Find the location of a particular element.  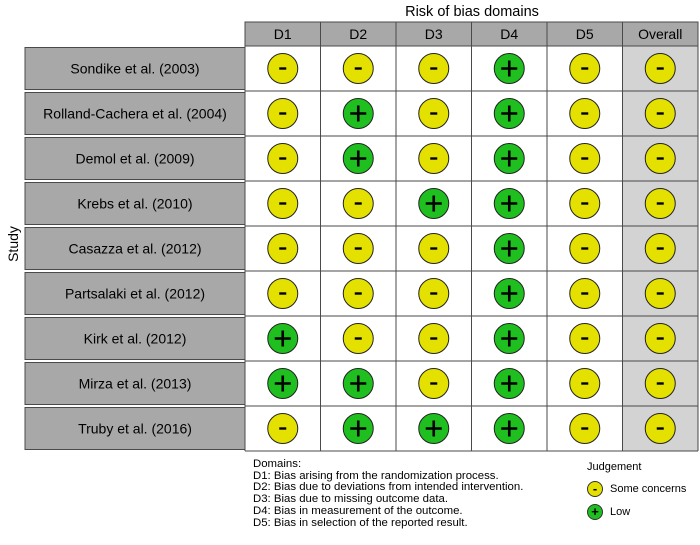

column-header-cell-d3 is located at coordinates (433, 34).